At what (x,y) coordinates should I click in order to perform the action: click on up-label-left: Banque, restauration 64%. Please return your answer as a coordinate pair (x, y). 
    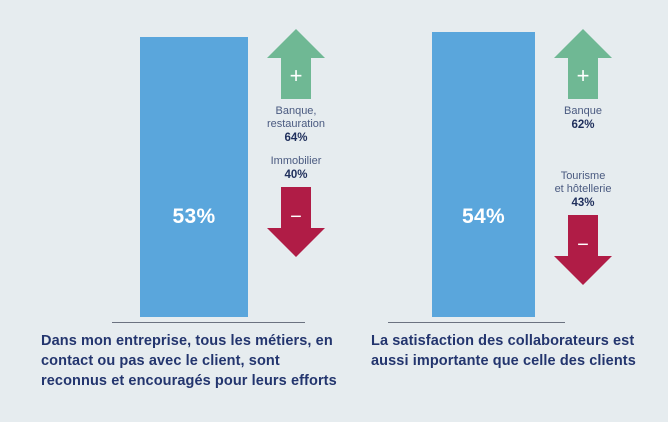
    Looking at the image, I should click on (296, 125).